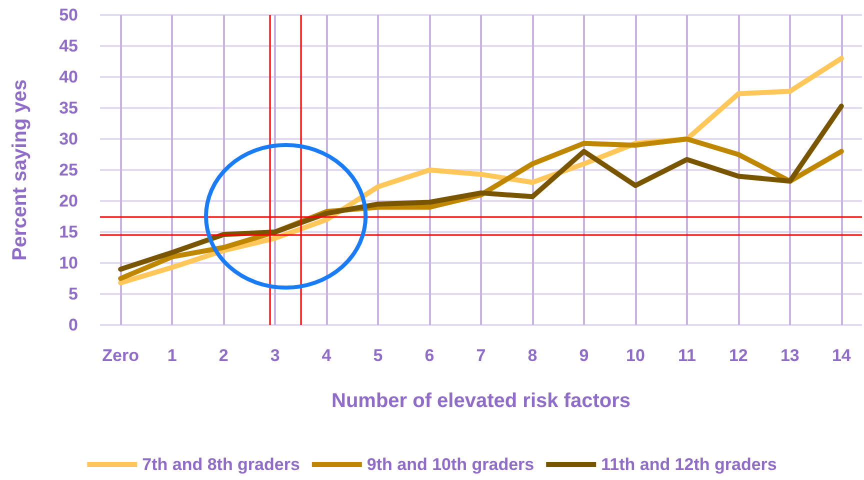 Image resolution: width=864 pixels, height=480 pixels. Describe the element at coordinates (450, 464) in the screenshot. I see `legend-label: 9th and 10th graders` at that location.